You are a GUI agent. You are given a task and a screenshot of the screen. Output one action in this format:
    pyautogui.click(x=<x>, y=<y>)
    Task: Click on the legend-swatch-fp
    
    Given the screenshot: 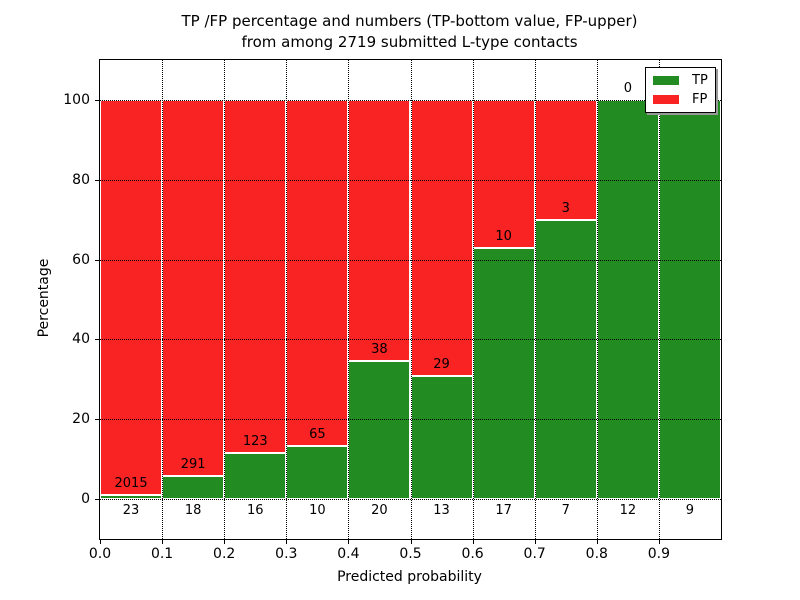 What is the action you would take?
    pyautogui.click(x=666, y=99)
    